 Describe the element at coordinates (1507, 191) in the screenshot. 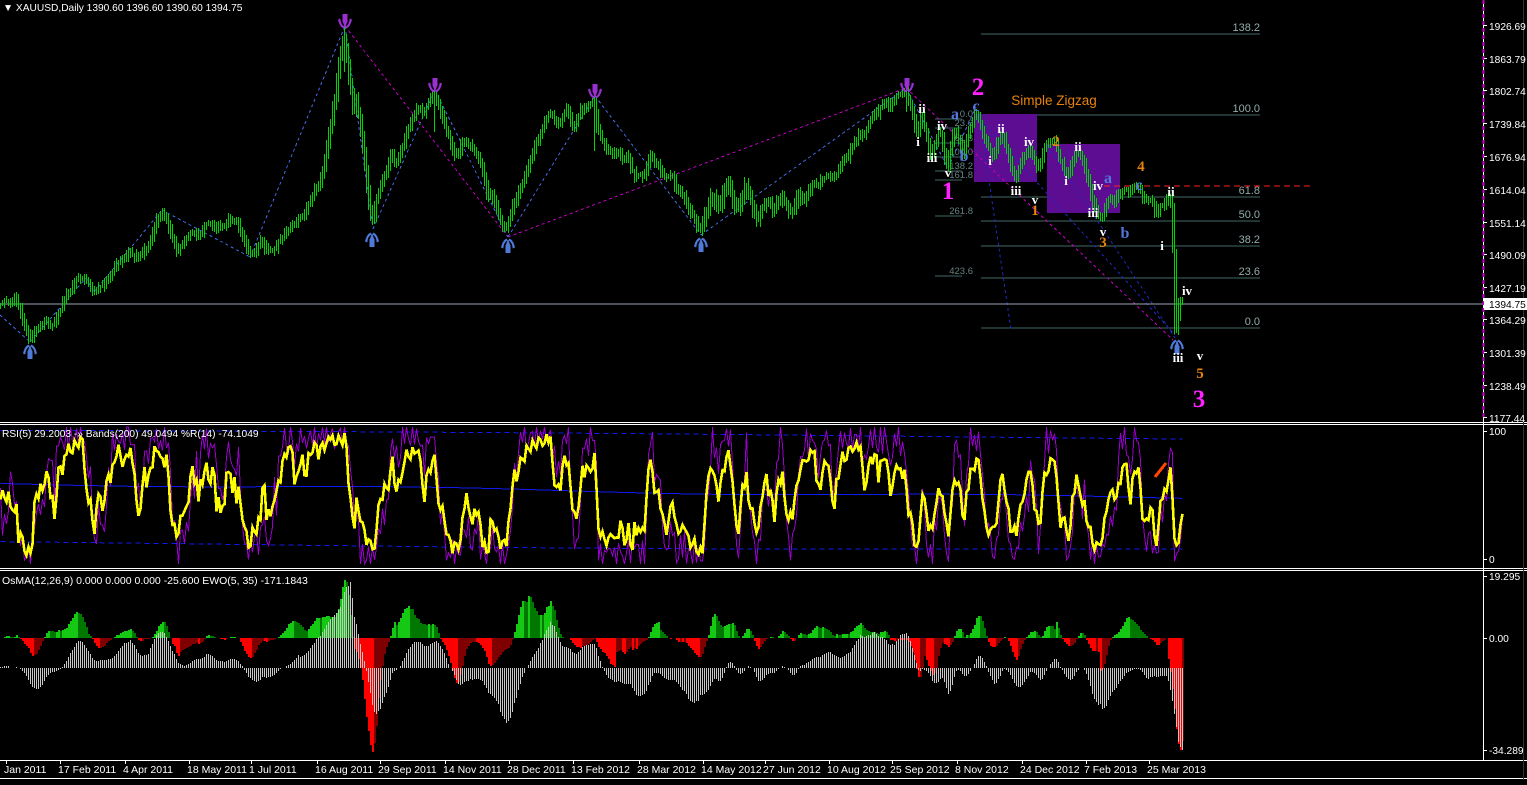

I see `svg-text: 1614.04` at that location.